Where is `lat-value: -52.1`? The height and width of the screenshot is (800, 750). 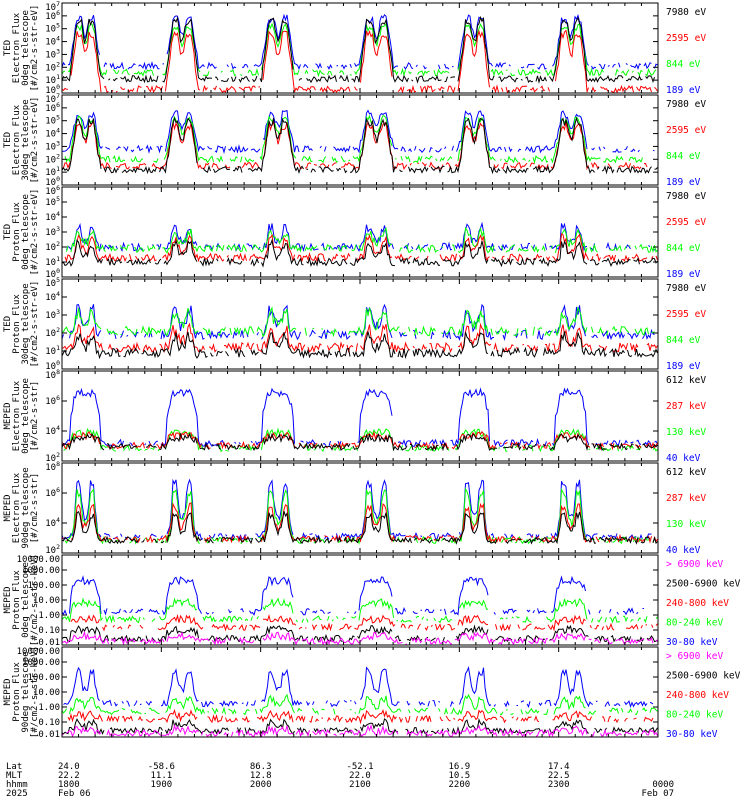 lat-value: -52.1 is located at coordinates (359, 767).